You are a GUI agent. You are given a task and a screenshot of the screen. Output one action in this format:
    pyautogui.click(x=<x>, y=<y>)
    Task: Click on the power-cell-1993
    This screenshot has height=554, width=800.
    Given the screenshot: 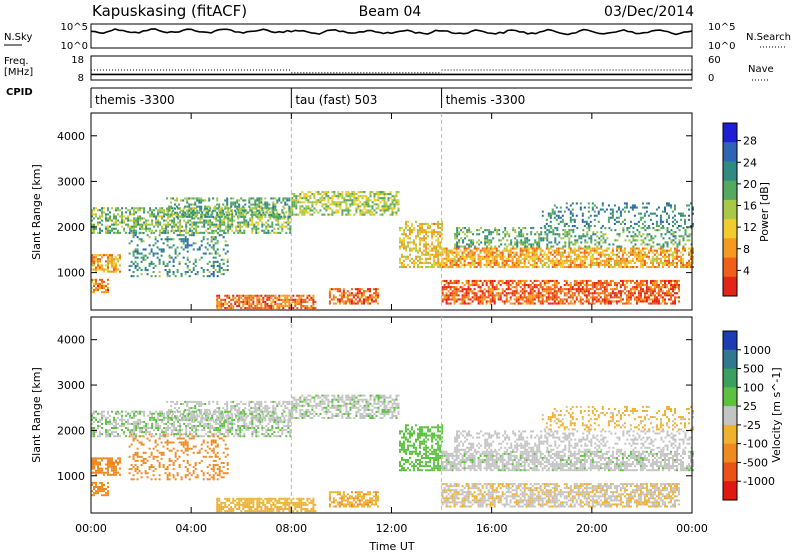 What is the action you would take?
    pyautogui.click(x=384, y=212)
    